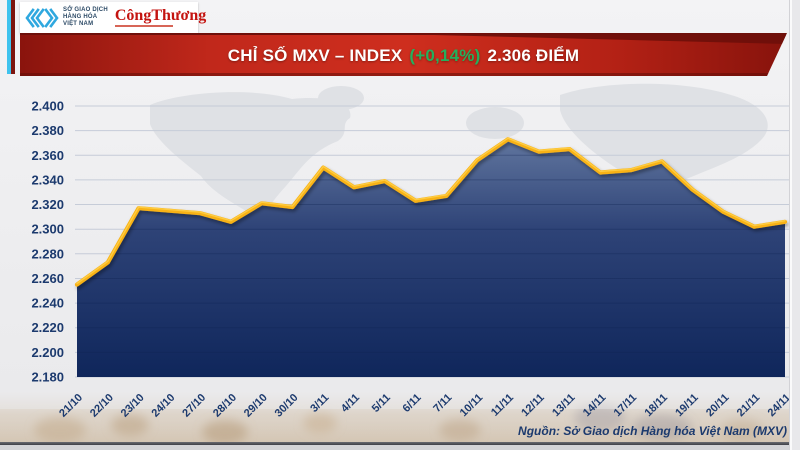  I want to click on mxv-org-line: HÀNG HÓA, so click(80, 16).